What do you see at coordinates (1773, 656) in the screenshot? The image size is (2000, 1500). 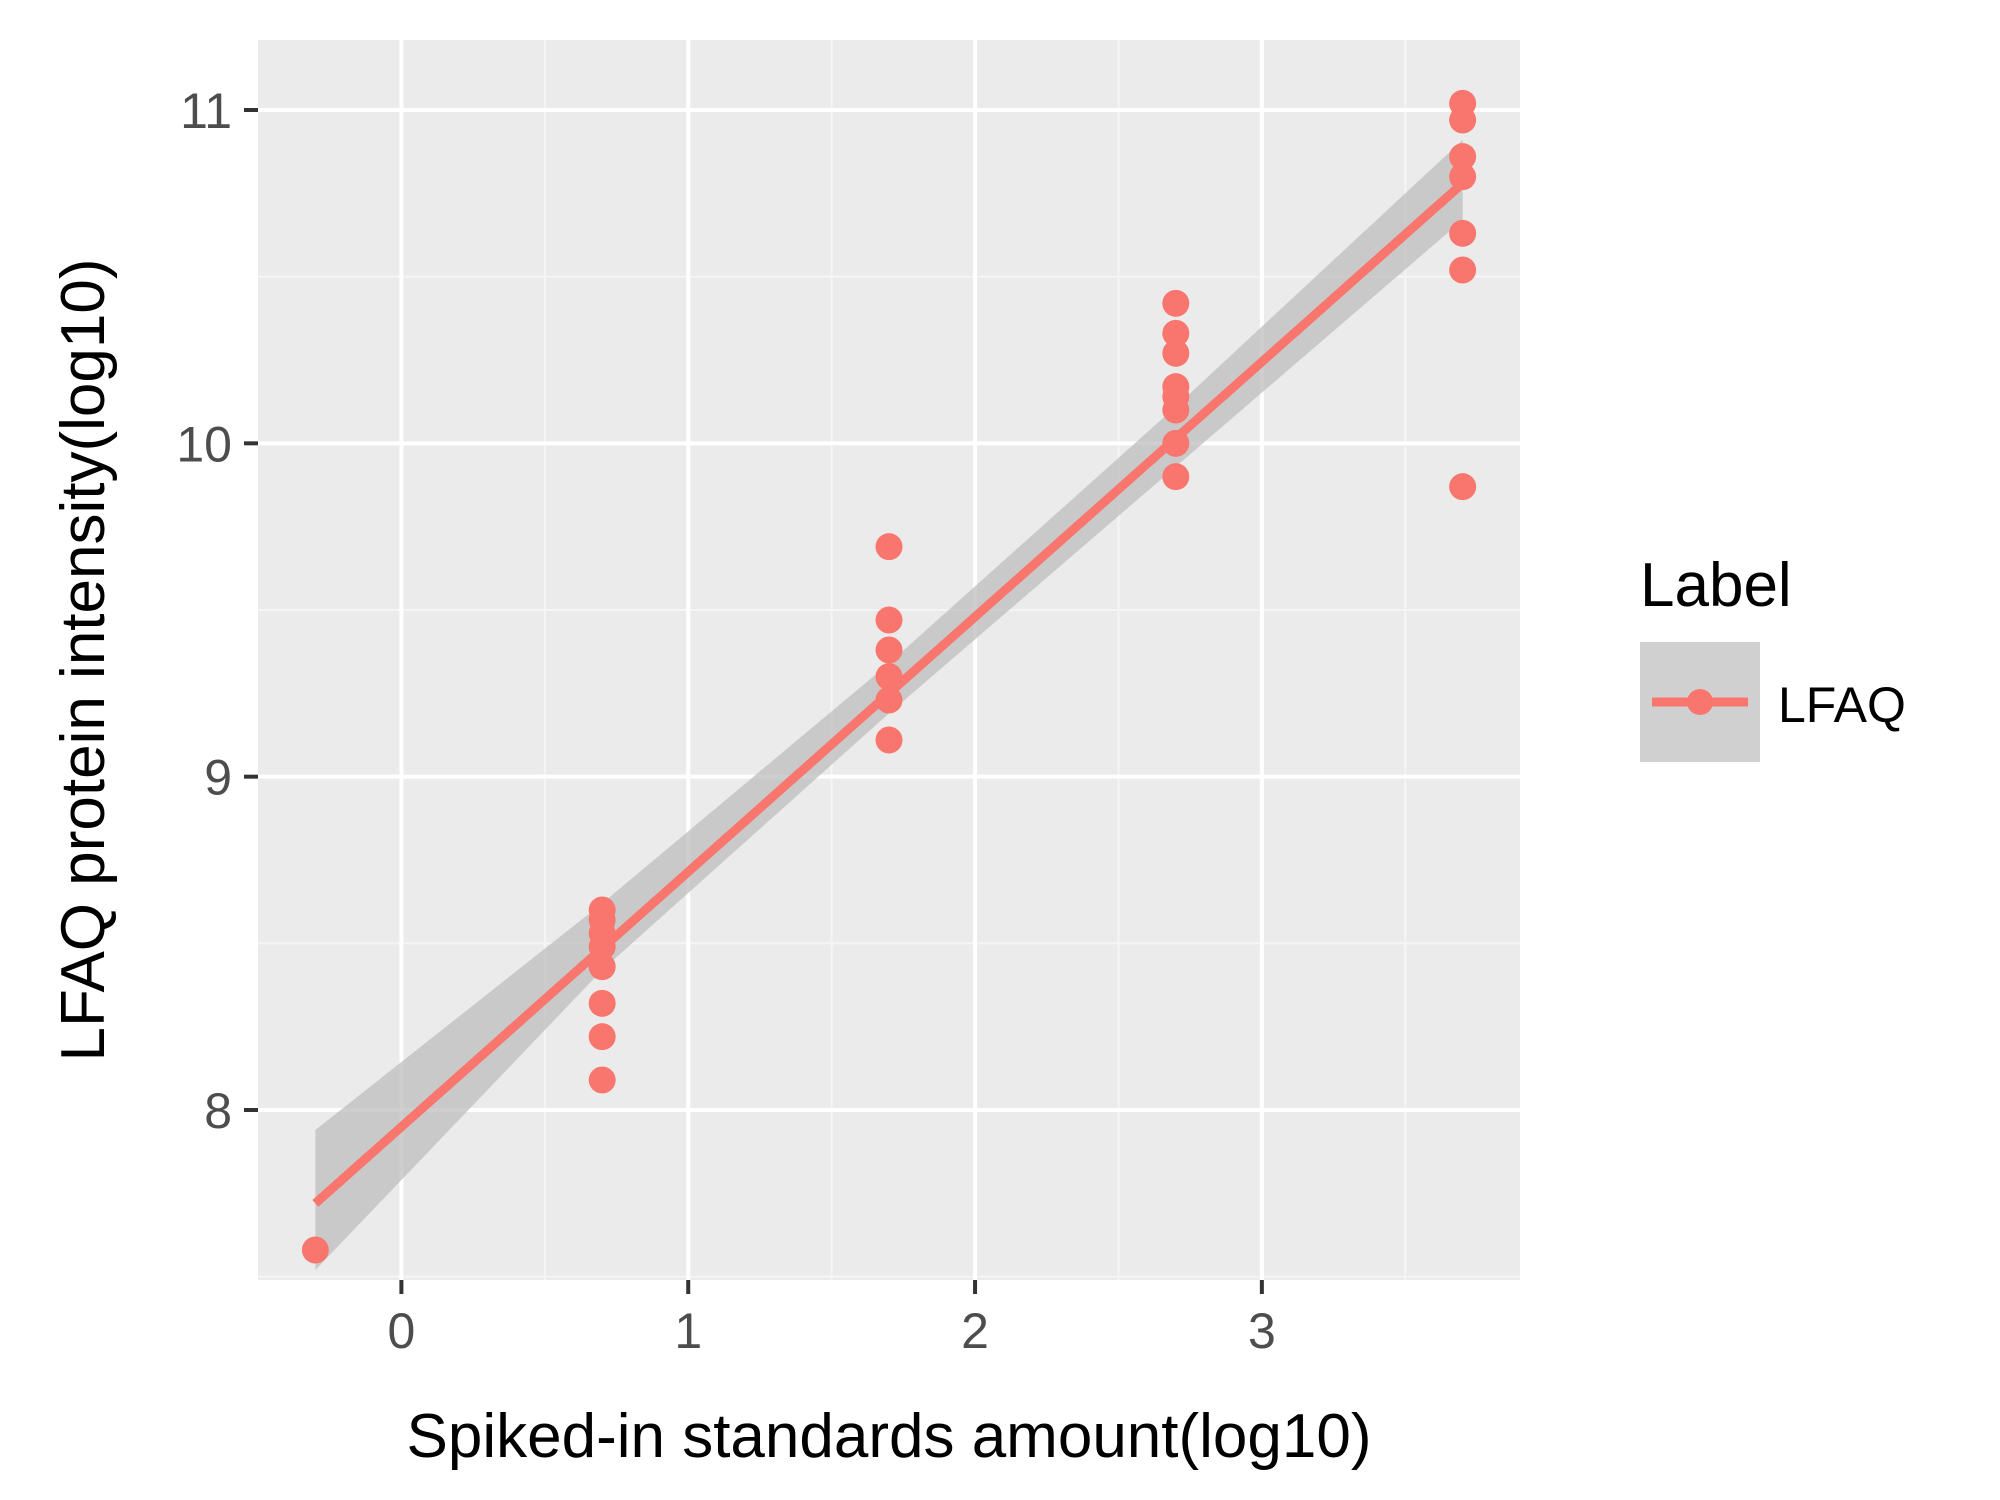 I see `legend: Label LFAQ` at bounding box center [1773, 656].